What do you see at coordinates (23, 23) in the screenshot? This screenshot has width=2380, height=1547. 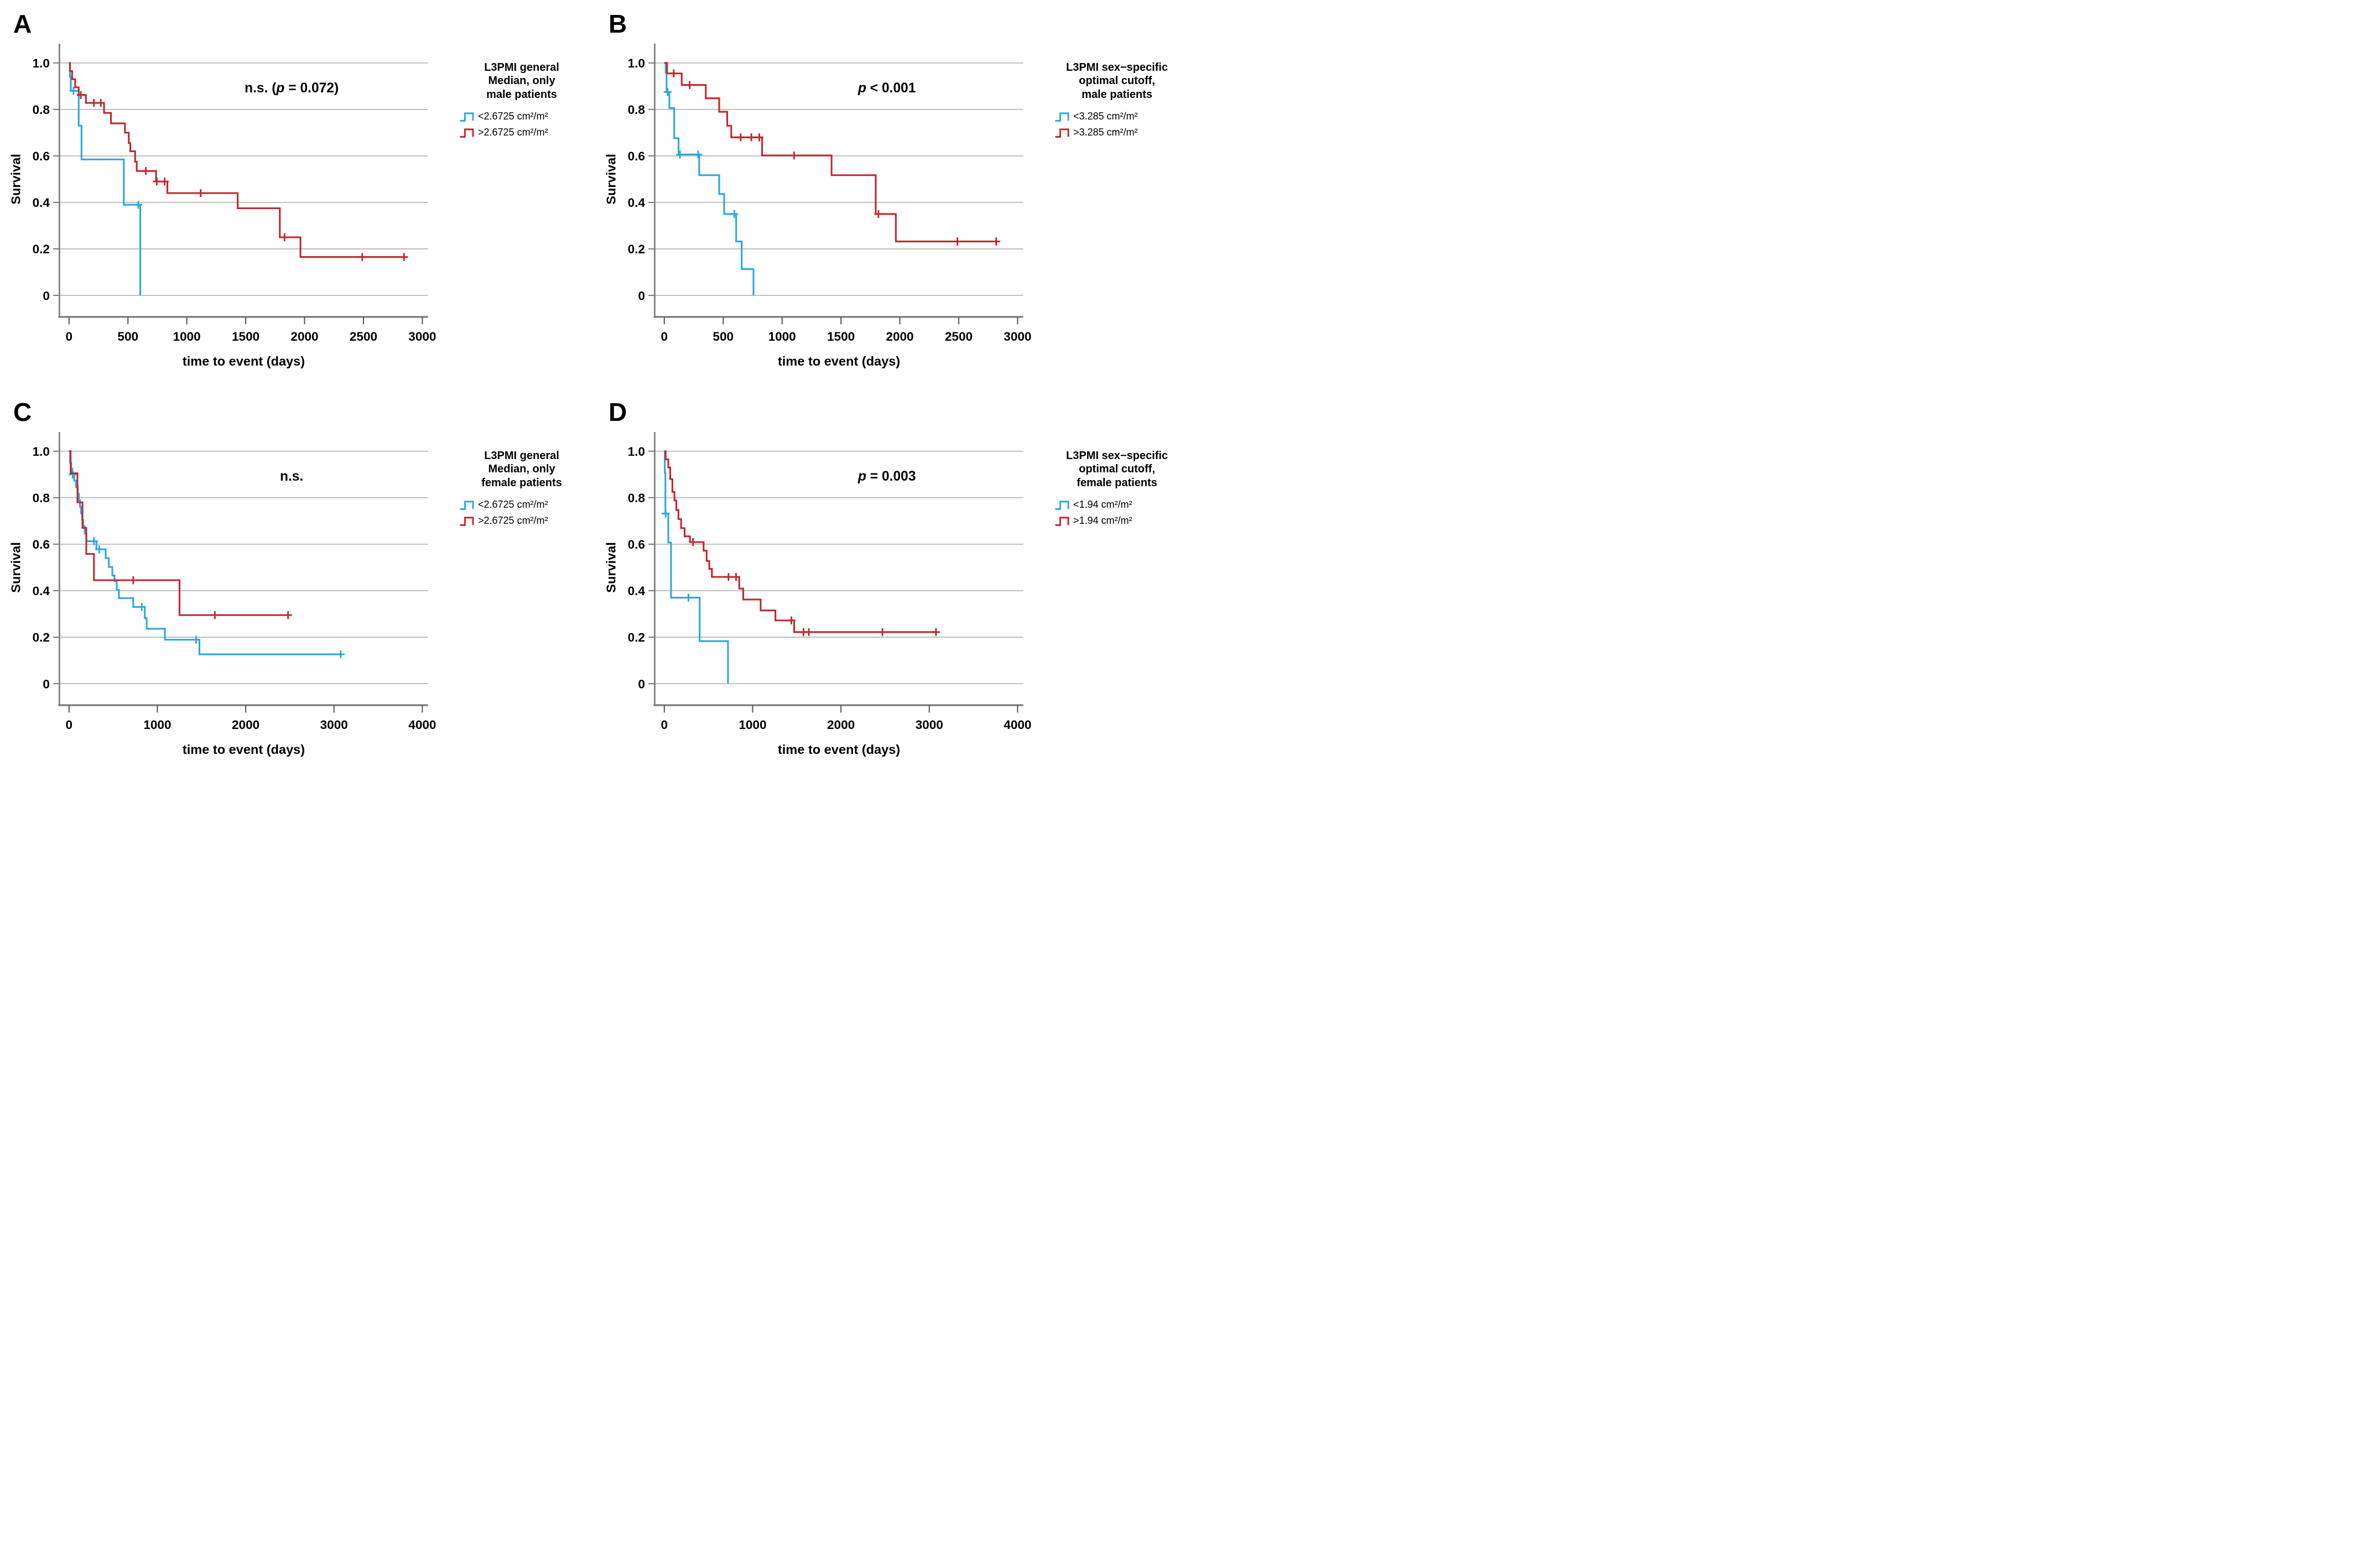 I see `panel-letter-a: A` at bounding box center [23, 23].